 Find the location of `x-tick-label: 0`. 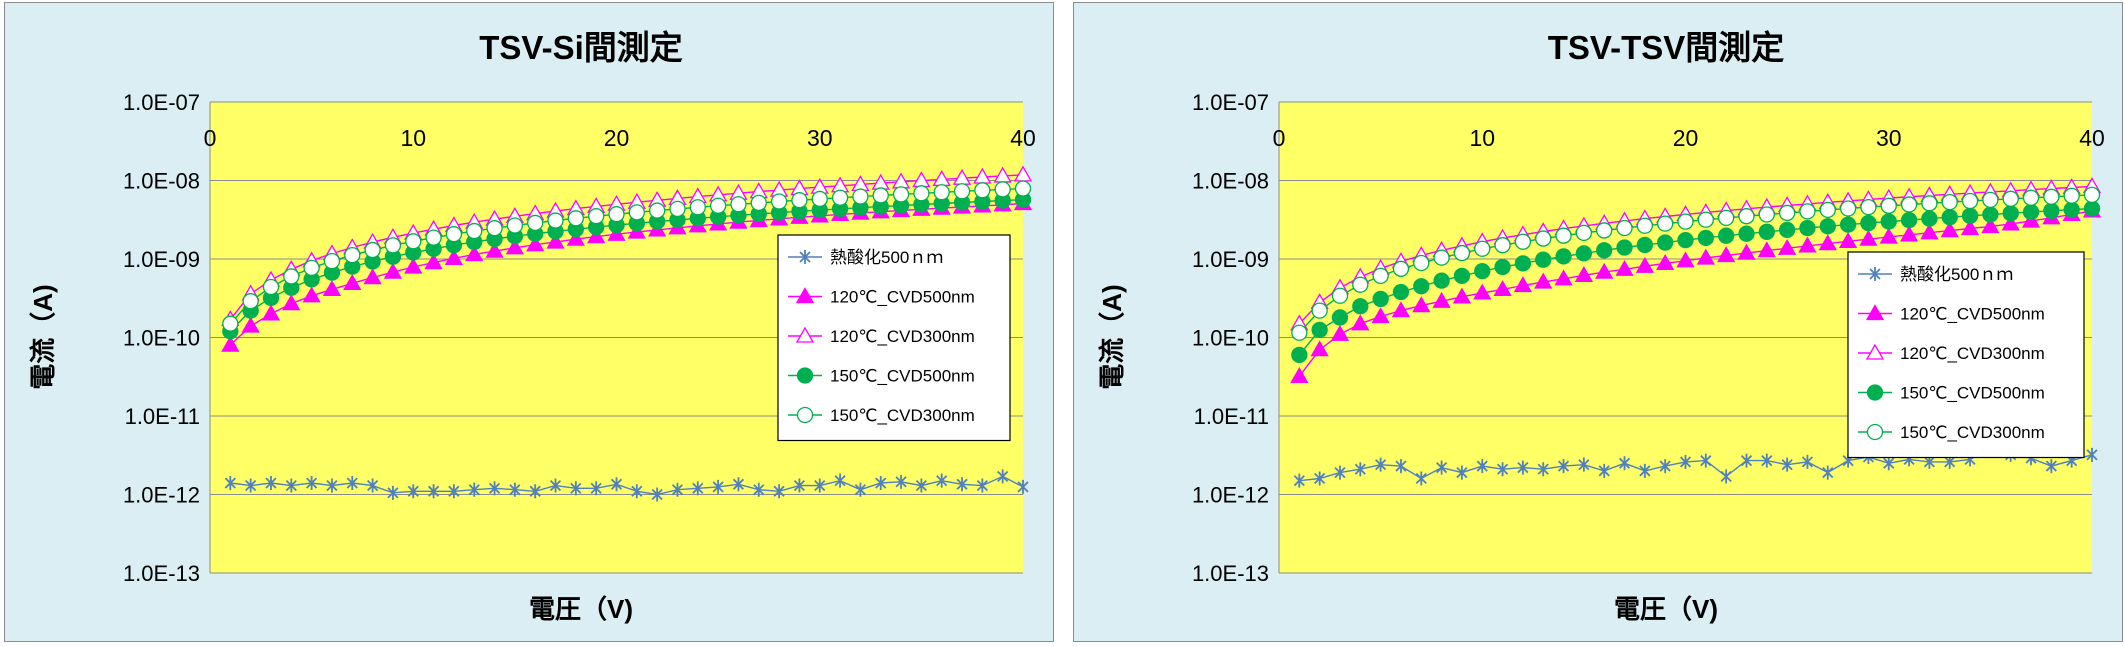

x-tick-label: 0 is located at coordinates (1279, 138).